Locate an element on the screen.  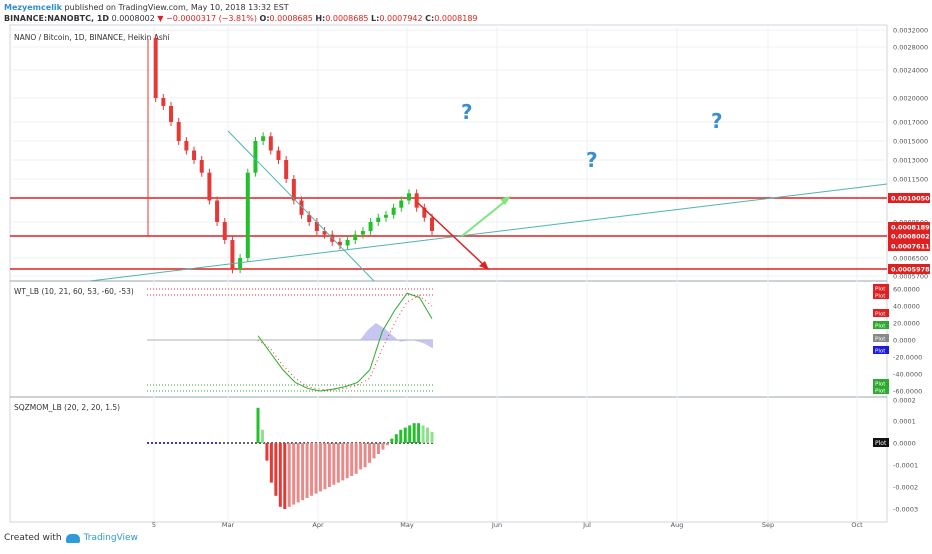
time-tick-label: Mar is located at coordinates (228, 525).